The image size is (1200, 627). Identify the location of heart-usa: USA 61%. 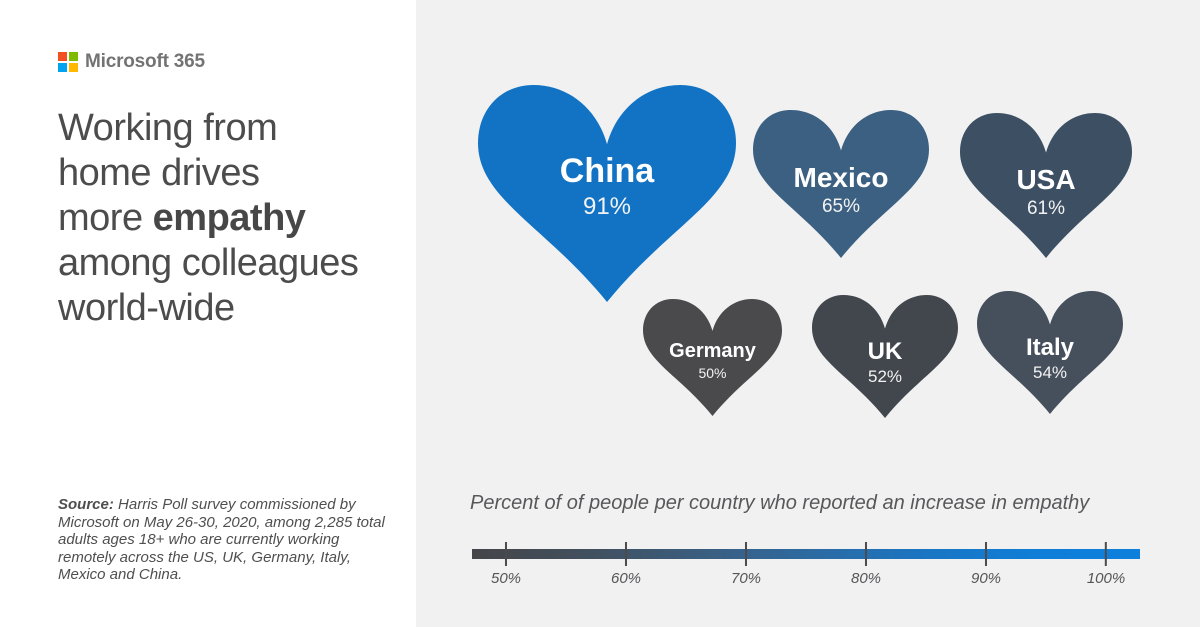
(1046, 185).